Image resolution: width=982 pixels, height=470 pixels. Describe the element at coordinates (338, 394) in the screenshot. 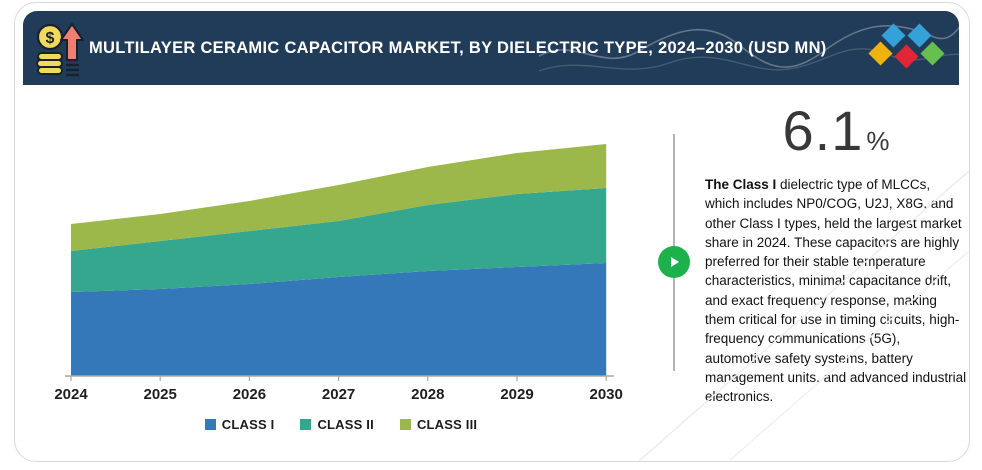

I see `x-tick-label-2027: 2027` at that location.